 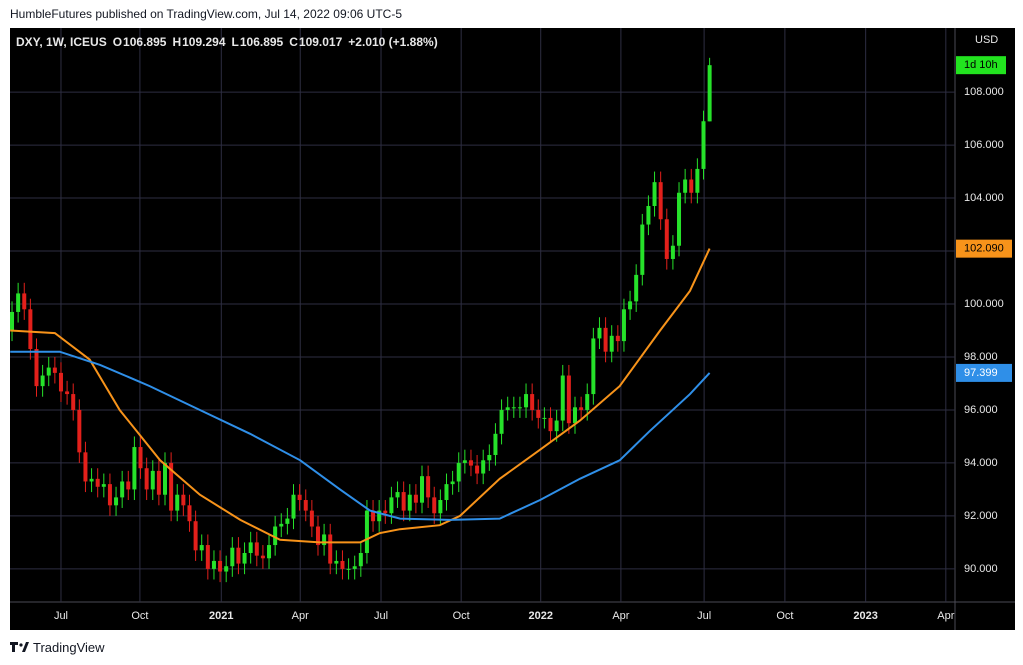 I want to click on legend-label: H, so click(x=177, y=42).